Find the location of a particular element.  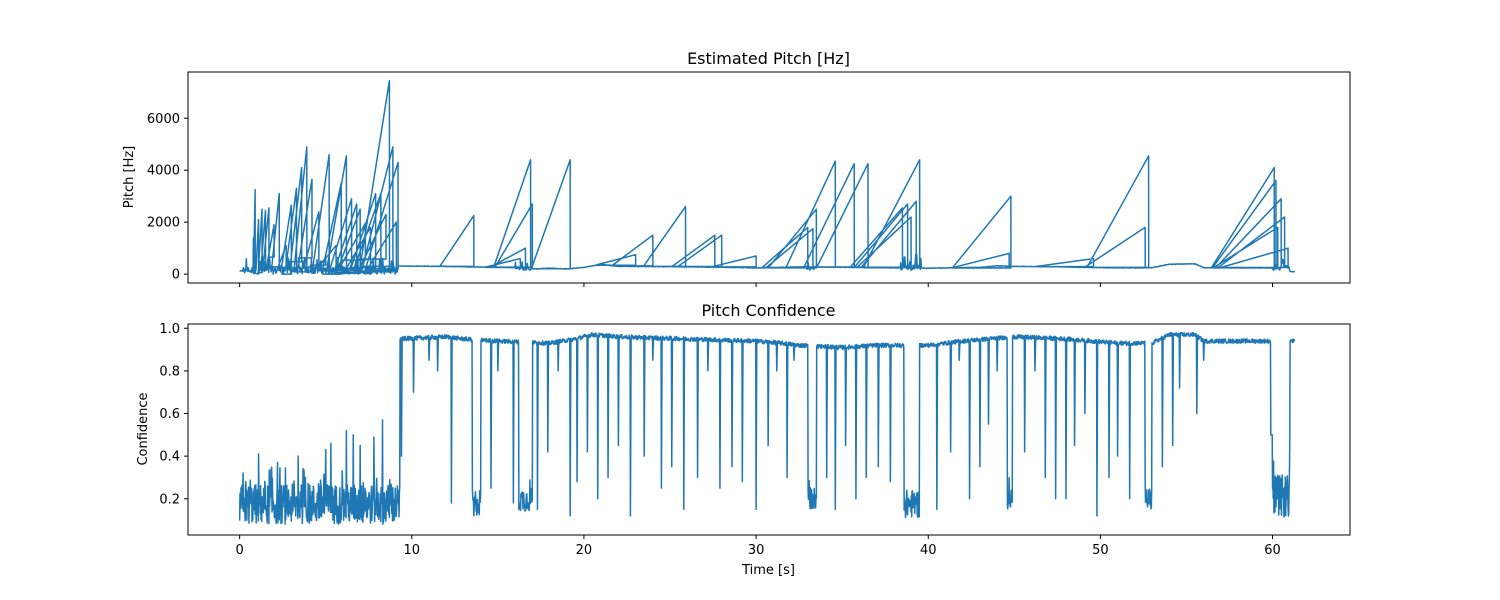

x-tick-label: 20 is located at coordinates (584, 550).